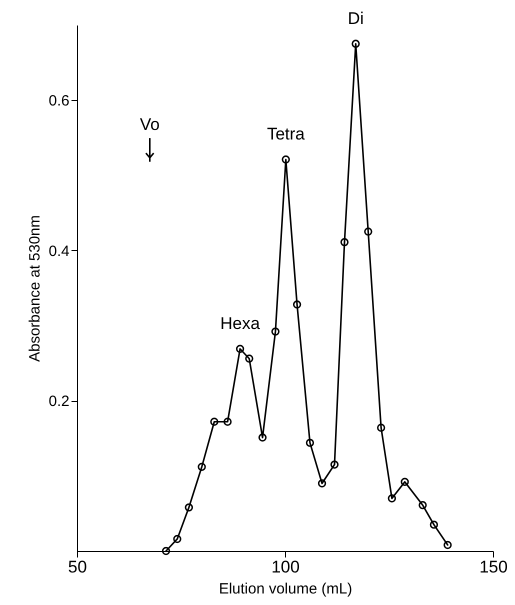  I want to click on y-axis-title: Absorbance at 530nm, so click(35, 288).